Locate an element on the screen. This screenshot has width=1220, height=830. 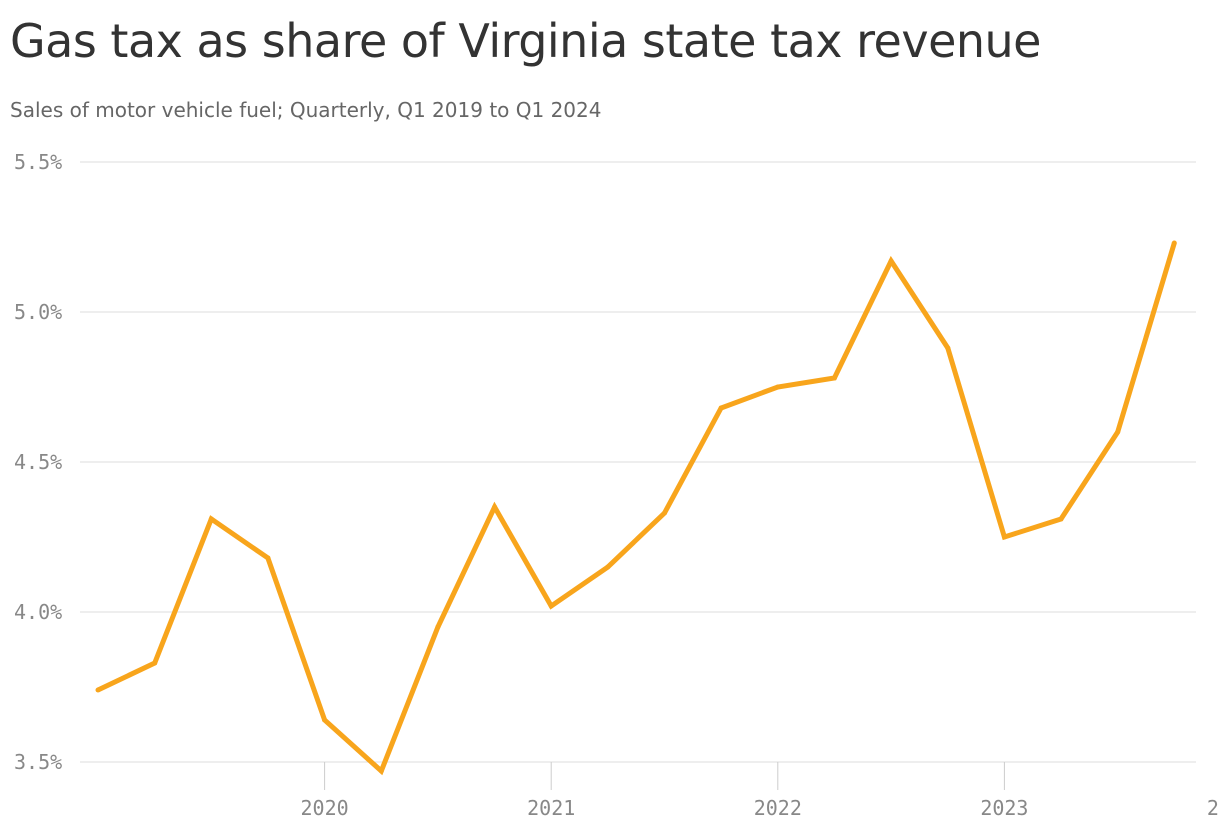
y-tick-label: 5.5% is located at coordinates (38, 162).